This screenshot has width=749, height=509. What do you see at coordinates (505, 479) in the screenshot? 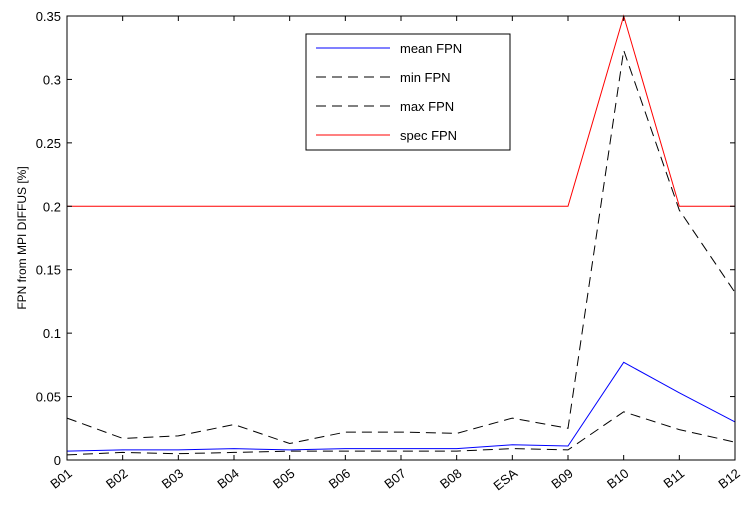
I see `x-tick-label: ESA` at bounding box center [505, 479].